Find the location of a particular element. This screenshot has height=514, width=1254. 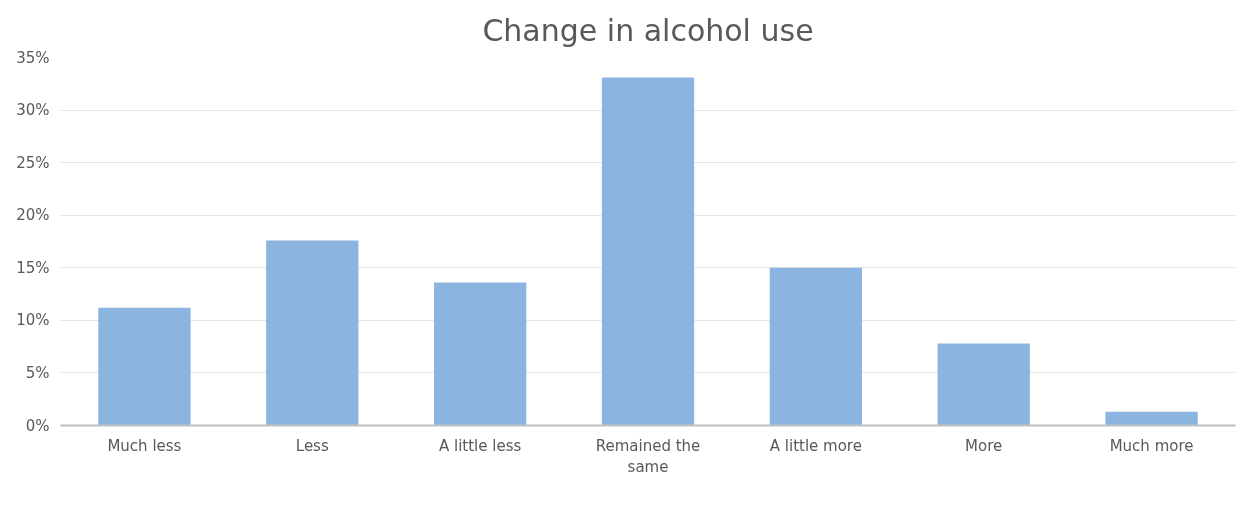

x-tick-label: A little more is located at coordinates (815, 445).